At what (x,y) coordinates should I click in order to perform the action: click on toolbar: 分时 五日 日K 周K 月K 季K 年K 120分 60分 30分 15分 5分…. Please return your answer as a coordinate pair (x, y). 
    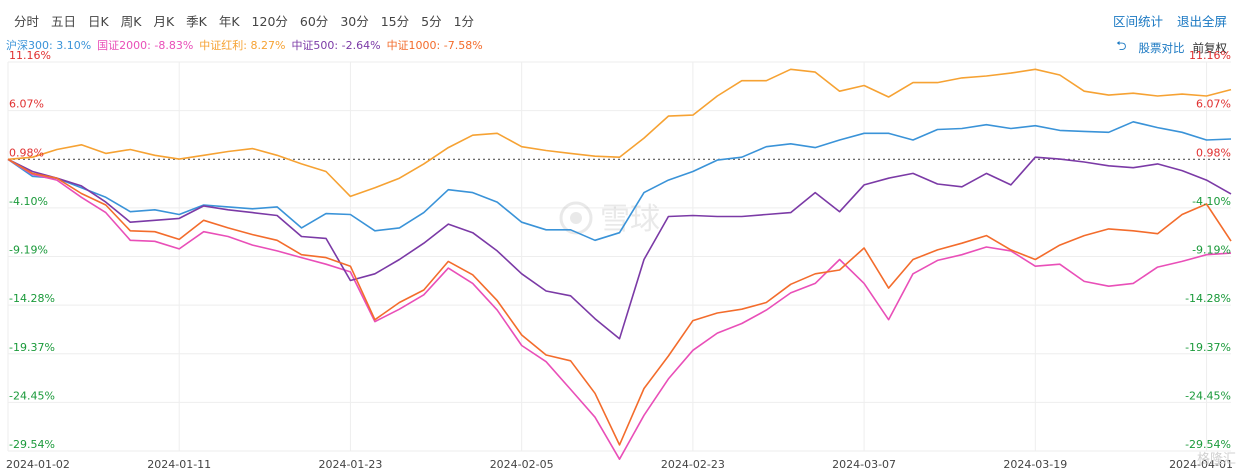
    Looking at the image, I should click on (619, 18).